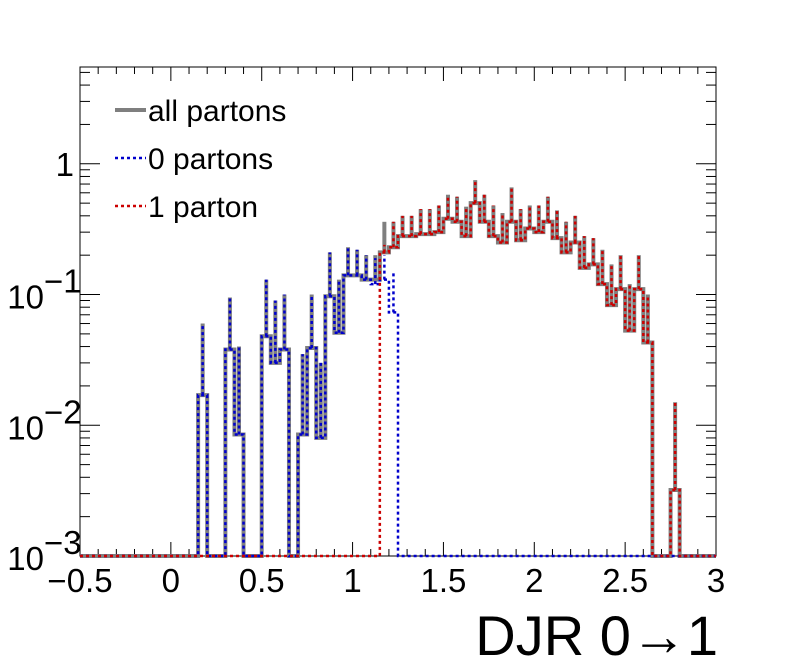 This screenshot has width=796, height=672. I want to click on x-tick-label: 0.5, so click(262, 580).